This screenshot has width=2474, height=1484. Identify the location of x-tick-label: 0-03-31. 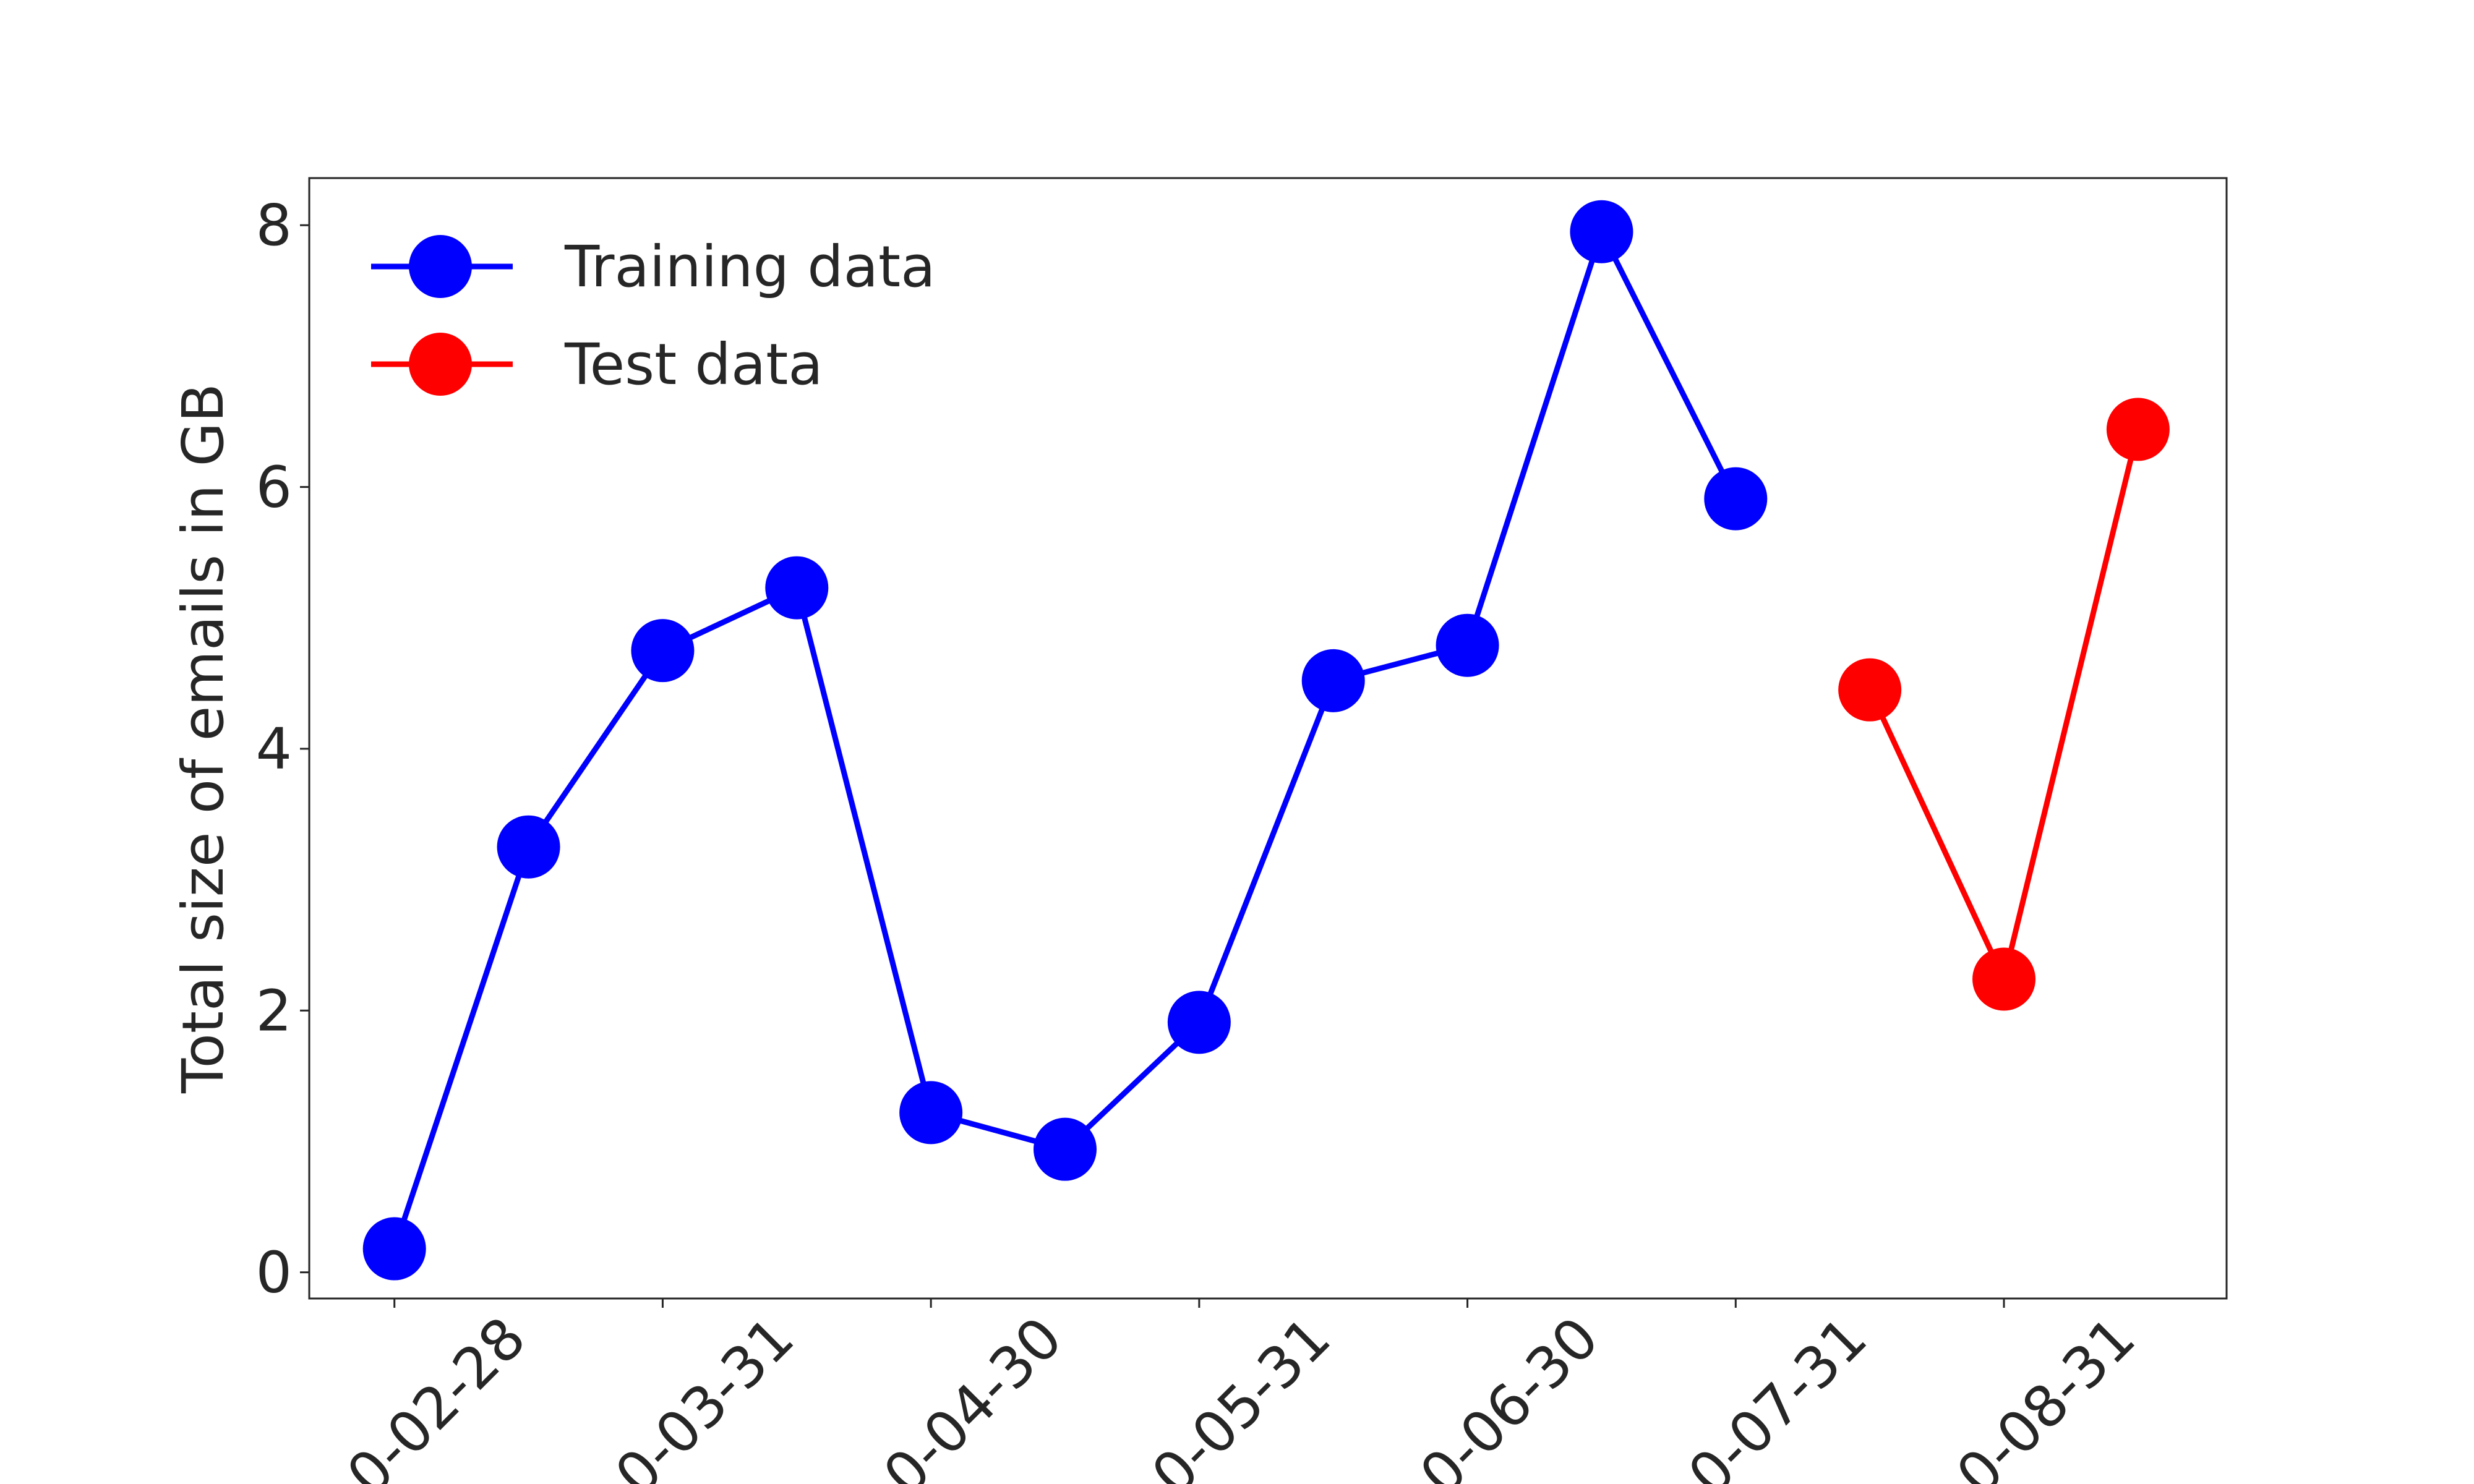
(705, 1394).